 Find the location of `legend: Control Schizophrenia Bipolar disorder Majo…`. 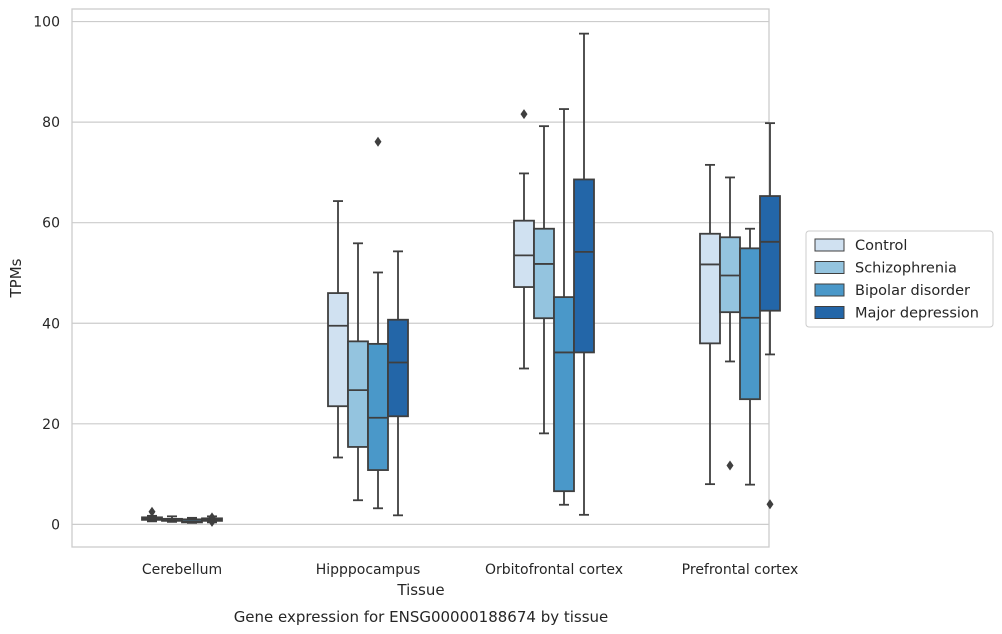

legend: Control Schizophrenia Bipolar disorder Majo… is located at coordinates (899, 279).